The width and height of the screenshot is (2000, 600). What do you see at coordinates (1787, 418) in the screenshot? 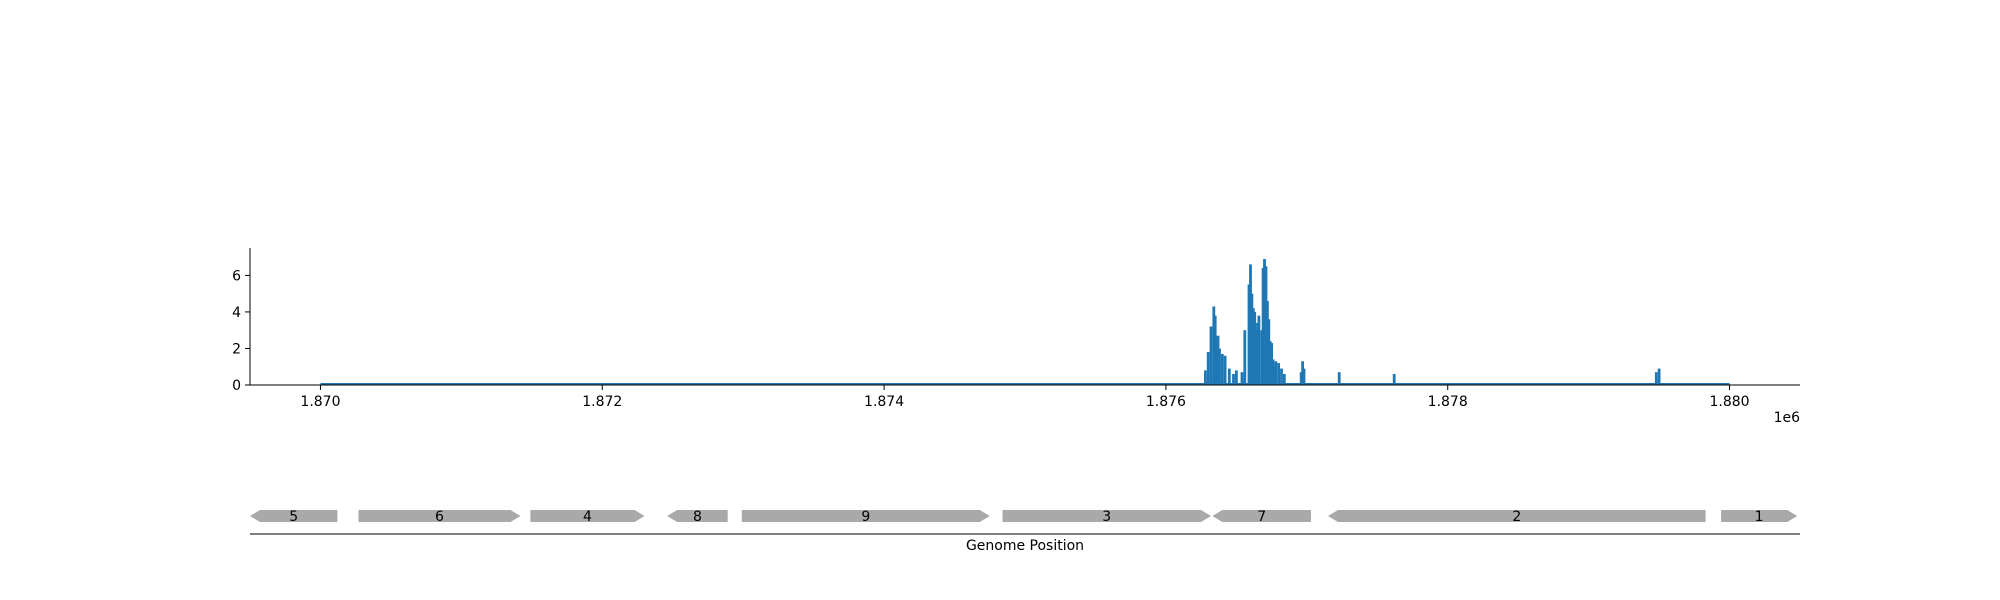
I see `x-axis-offset-label: 1e6` at bounding box center [1787, 418].